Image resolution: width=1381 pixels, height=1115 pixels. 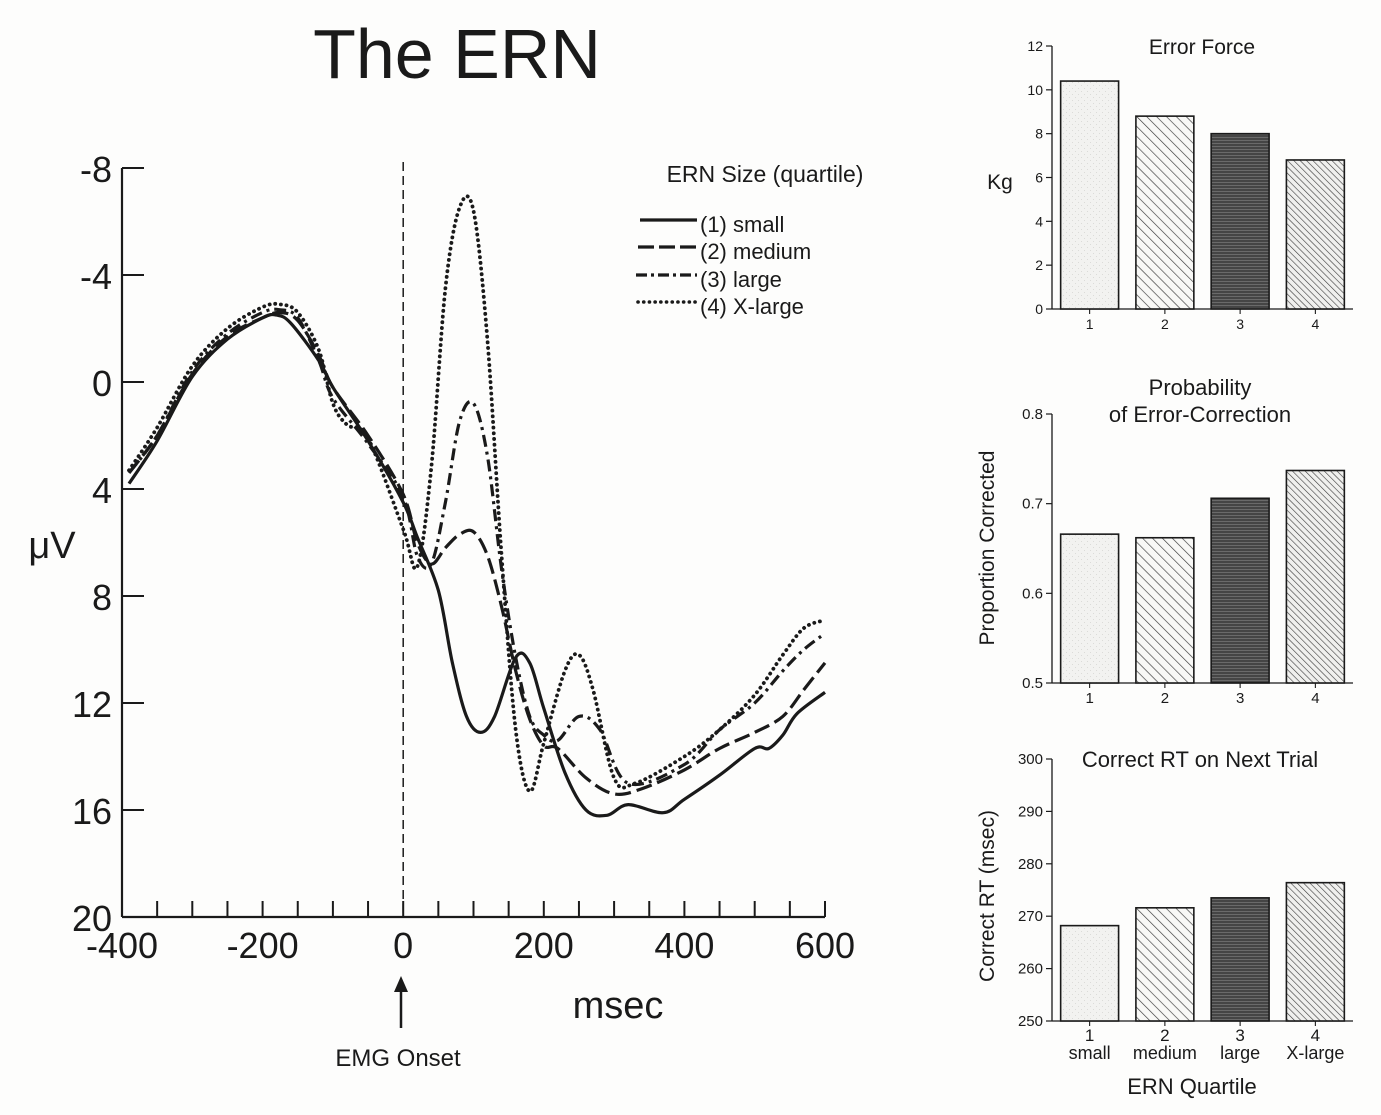 I want to click on correct-rt-y-tick-label: 270, so click(x=1030, y=916).